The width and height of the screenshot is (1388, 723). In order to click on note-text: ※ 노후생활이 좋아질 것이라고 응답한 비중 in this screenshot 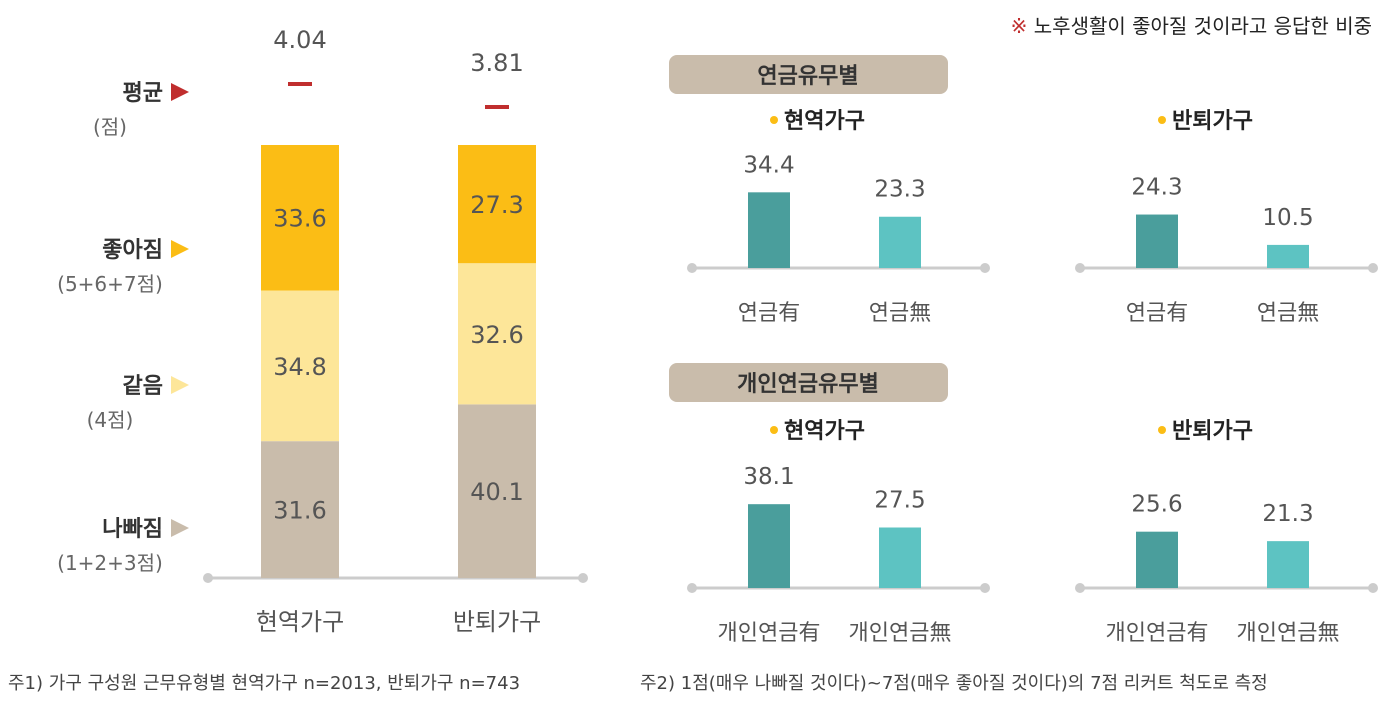, I will do `click(1191, 26)`.